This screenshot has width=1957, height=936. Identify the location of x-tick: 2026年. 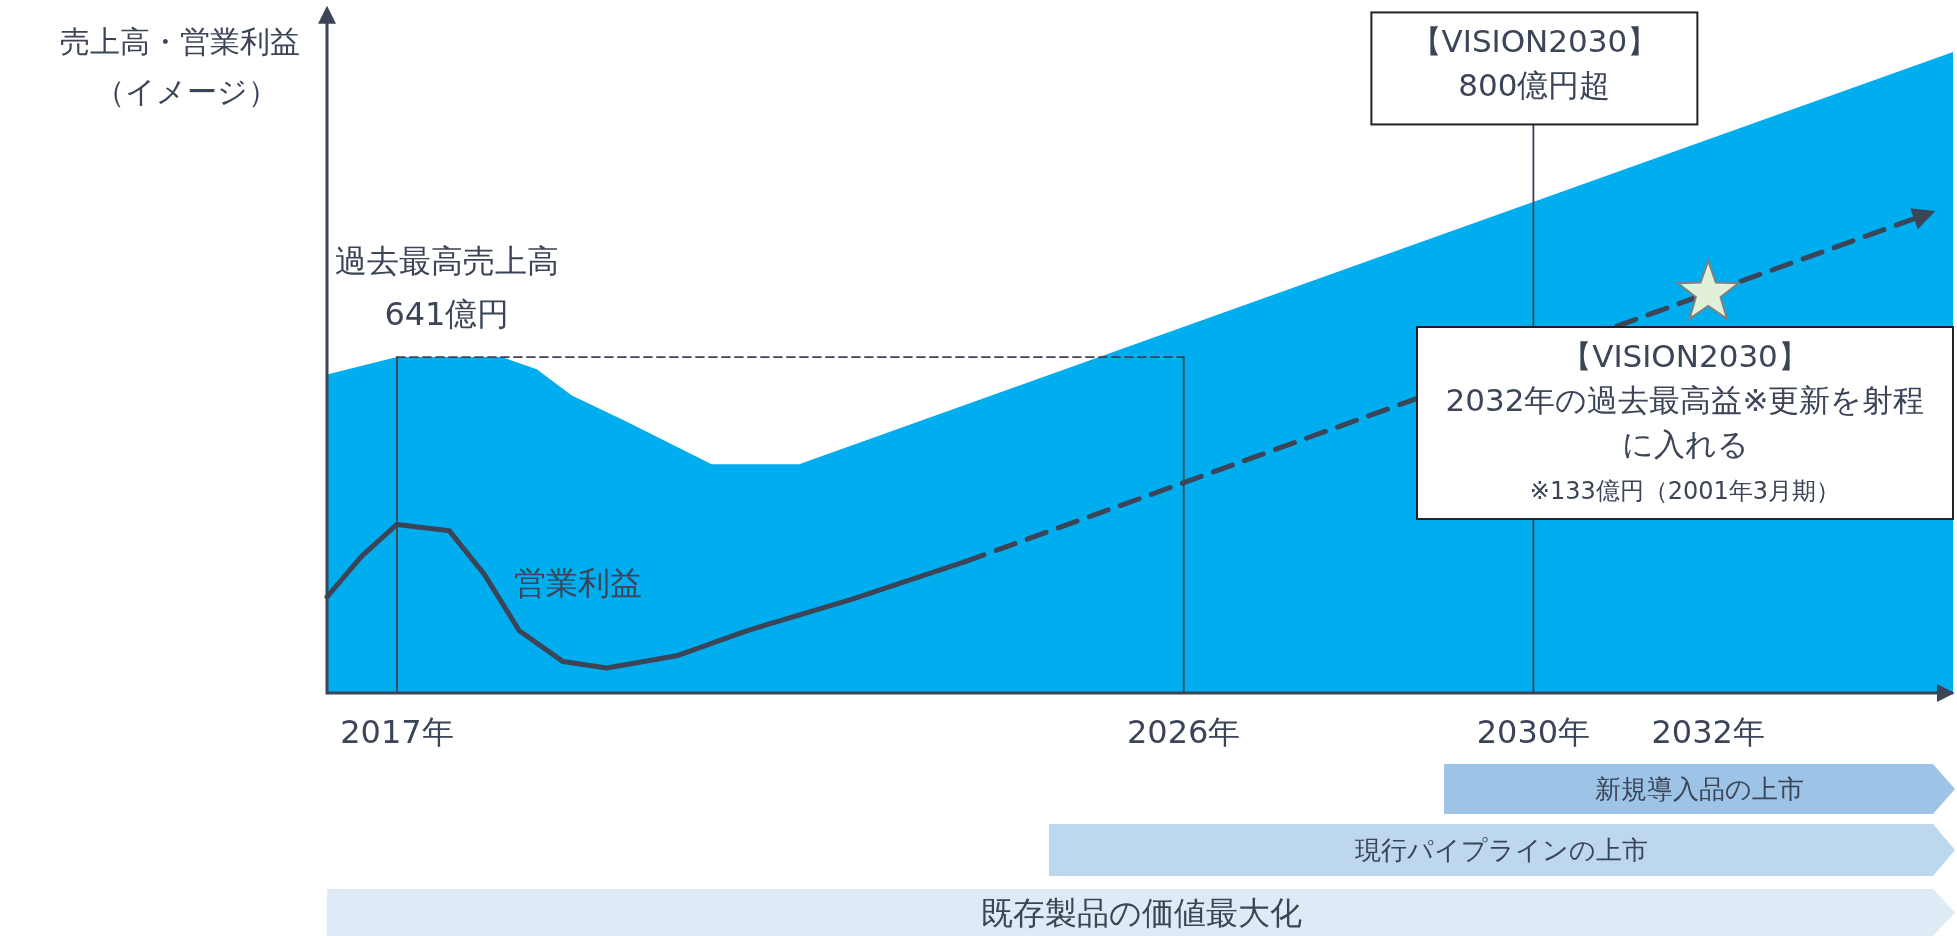
(1184, 732).